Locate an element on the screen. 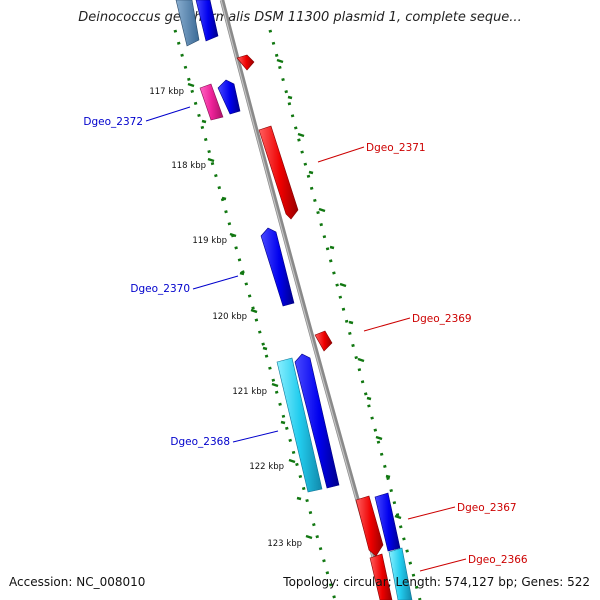 Image resolution: width=600 pixels, height=600 pixels. tick-label-122: 122 kbp is located at coordinates (266, 467).